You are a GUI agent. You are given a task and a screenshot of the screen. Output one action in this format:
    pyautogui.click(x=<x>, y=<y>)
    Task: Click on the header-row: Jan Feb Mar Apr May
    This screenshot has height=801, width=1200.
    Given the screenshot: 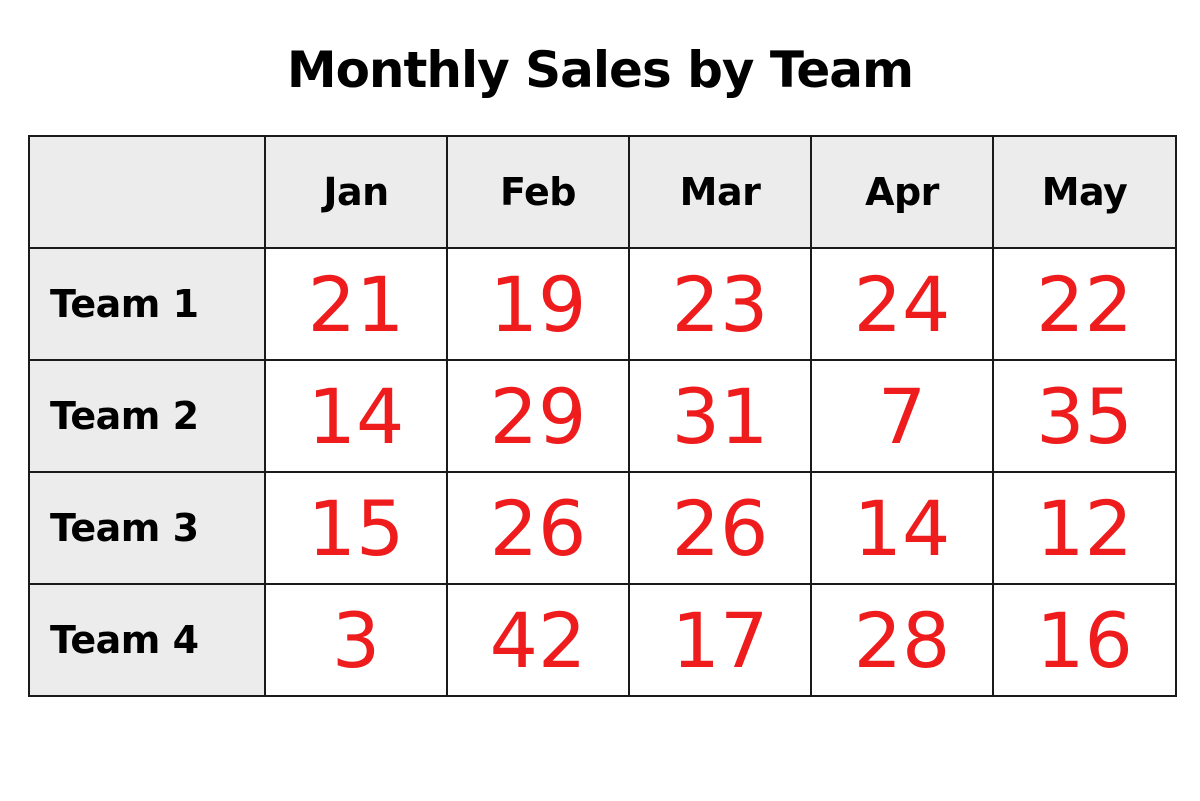 What is the action you would take?
    pyautogui.click(x=602, y=192)
    